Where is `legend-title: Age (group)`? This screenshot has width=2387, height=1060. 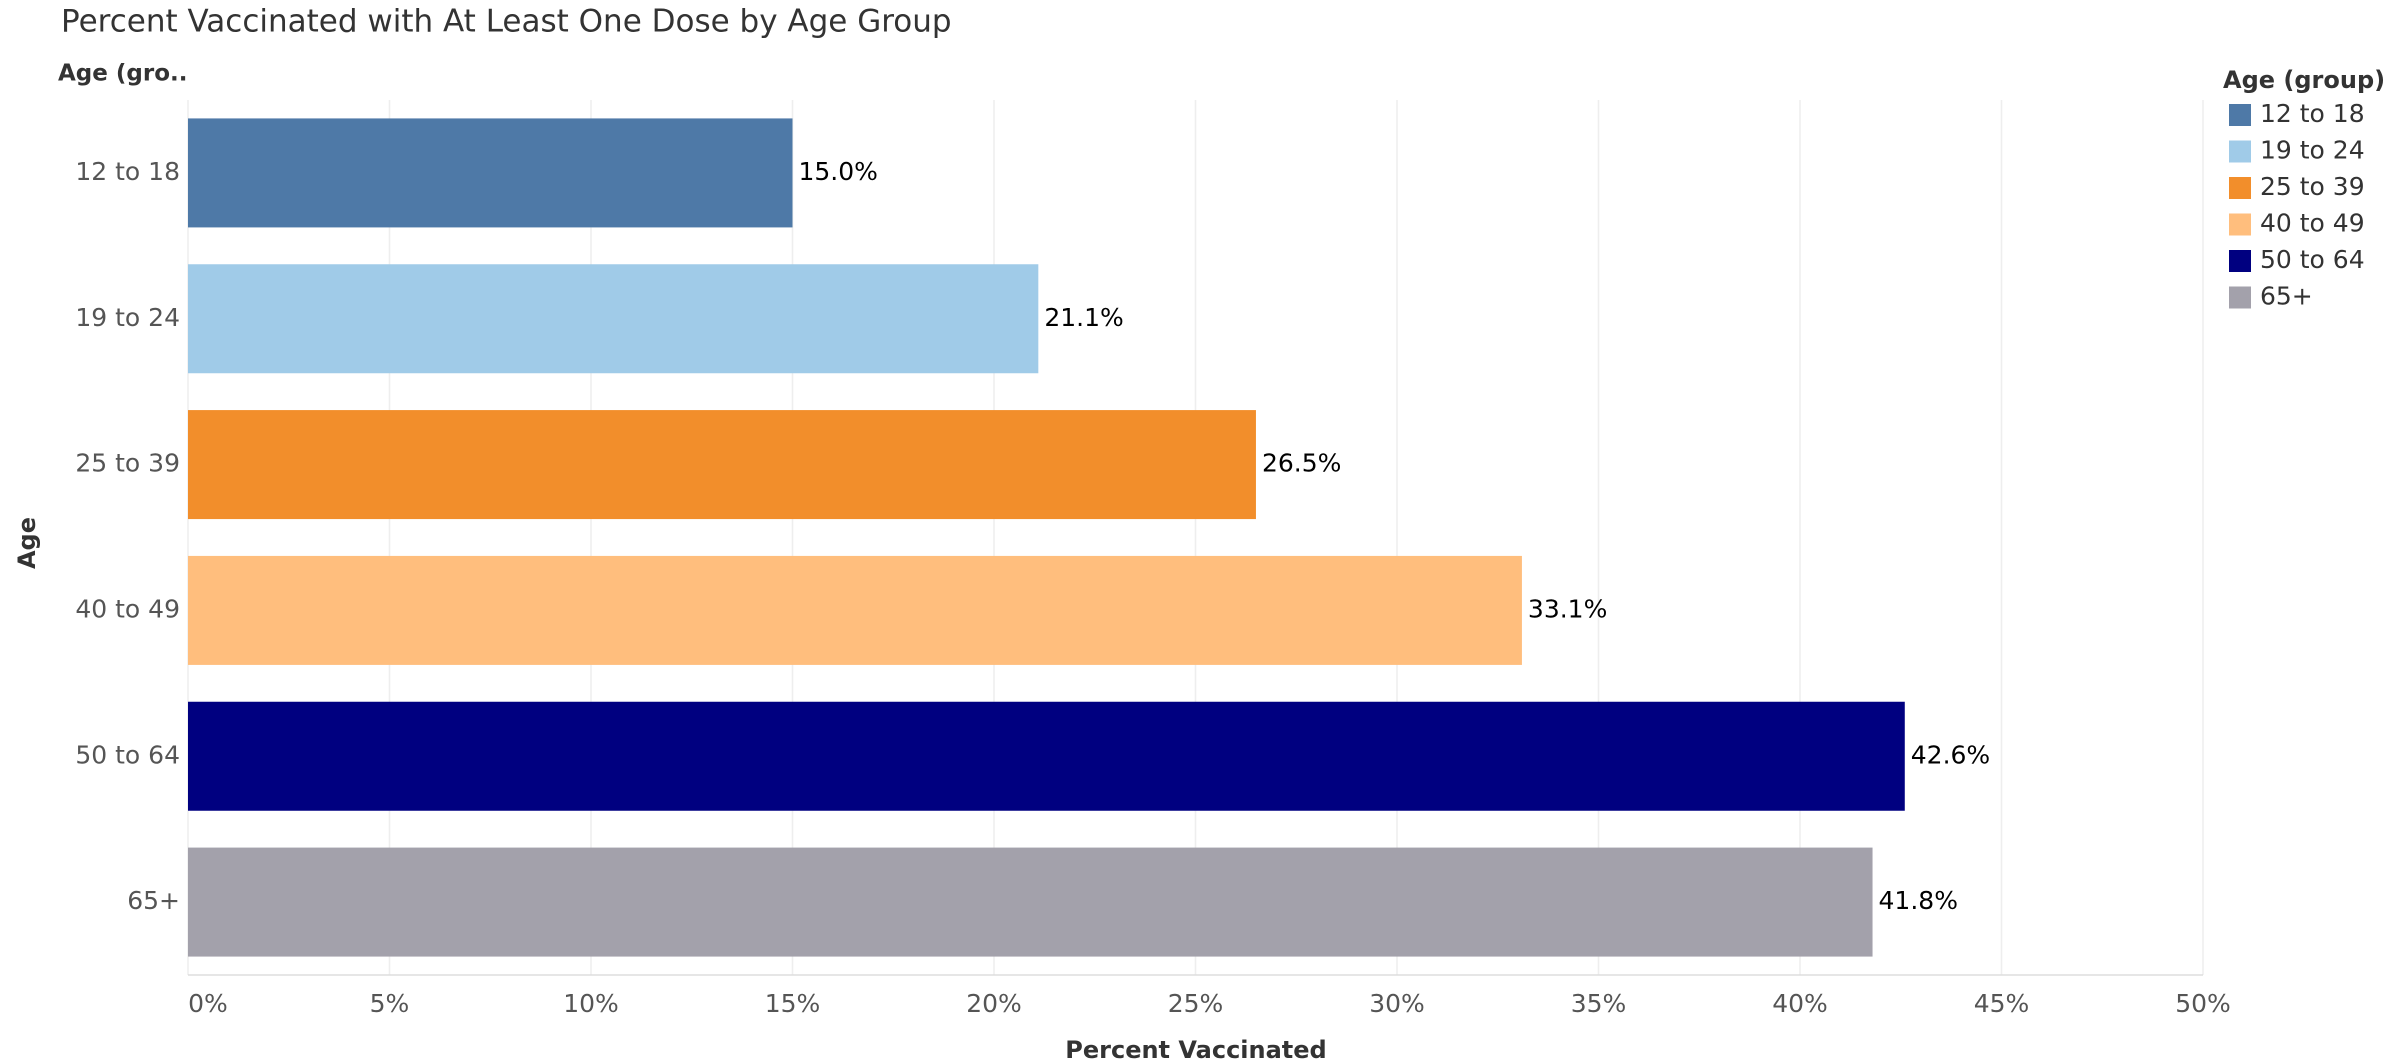 legend-title: Age (group) is located at coordinates (2304, 80).